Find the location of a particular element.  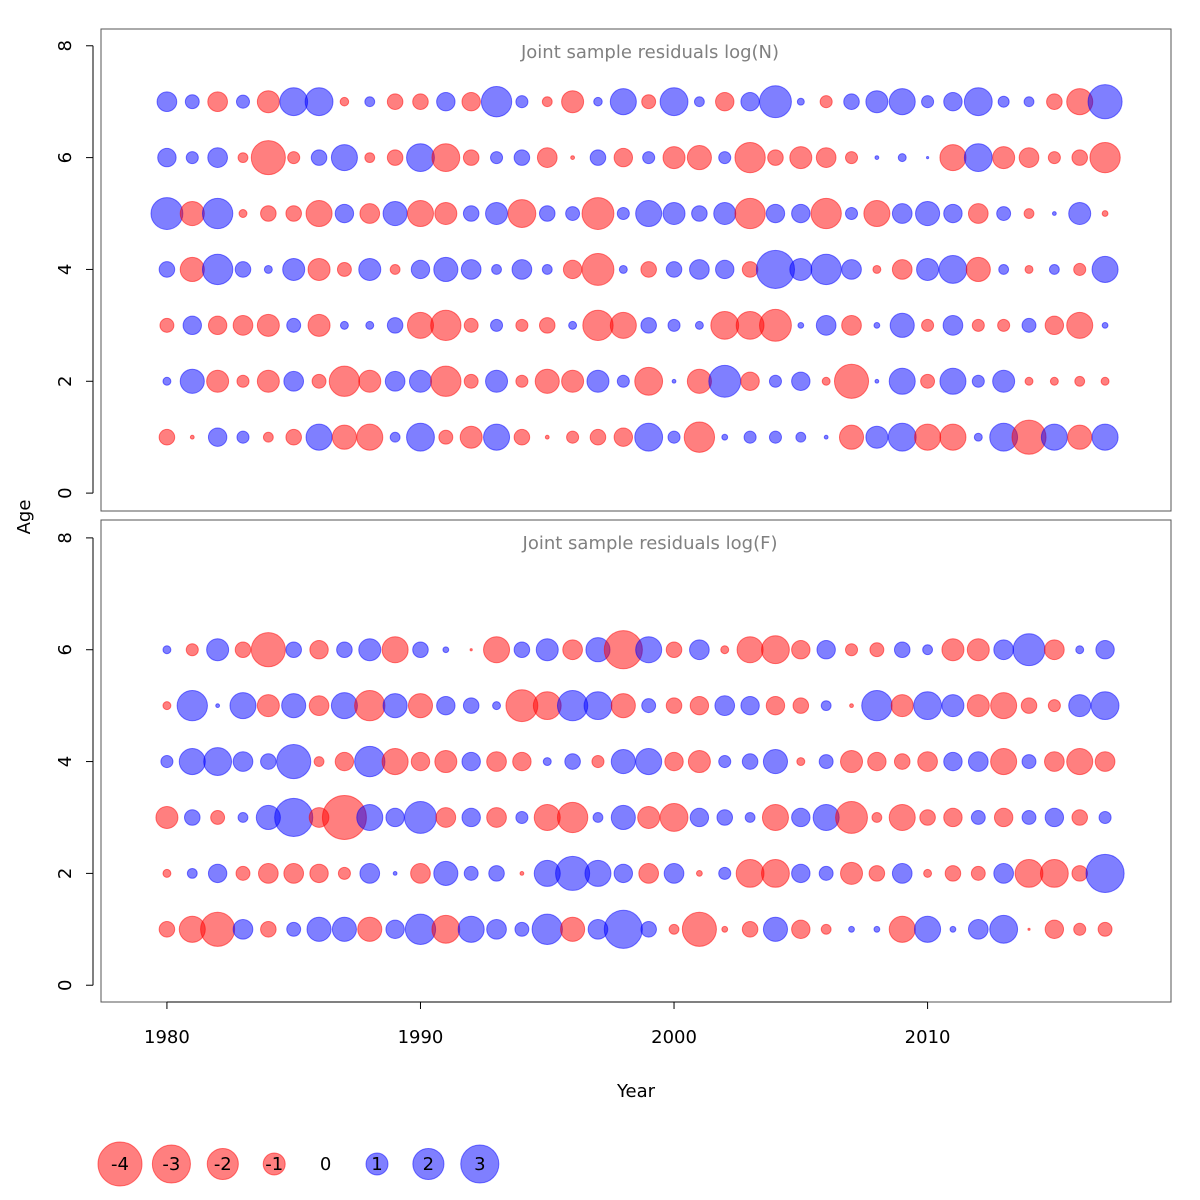

x-tick-label: 1980 is located at coordinates (167, 1037).